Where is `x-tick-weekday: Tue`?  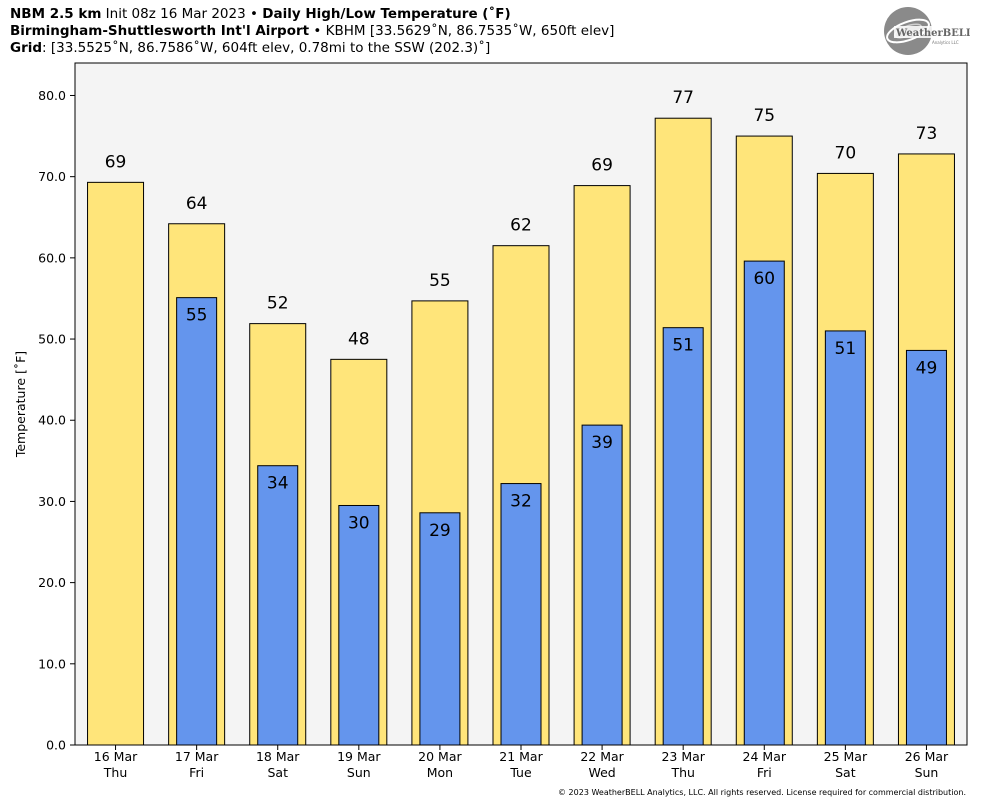
x-tick-weekday: Tue is located at coordinates (520, 772).